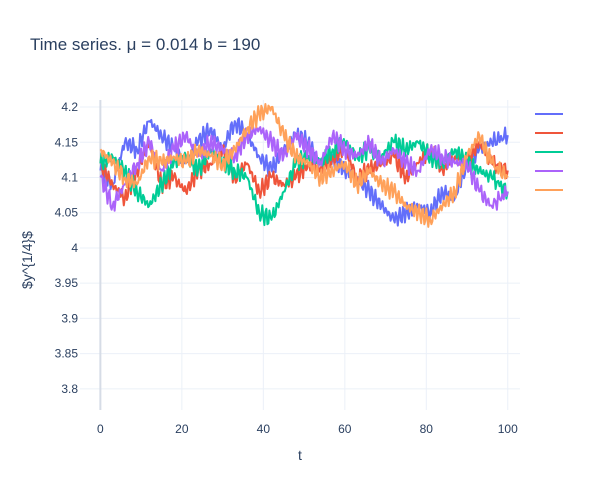  Describe the element at coordinates (508, 429) in the screenshot. I see `x-tick-label: 100` at that location.